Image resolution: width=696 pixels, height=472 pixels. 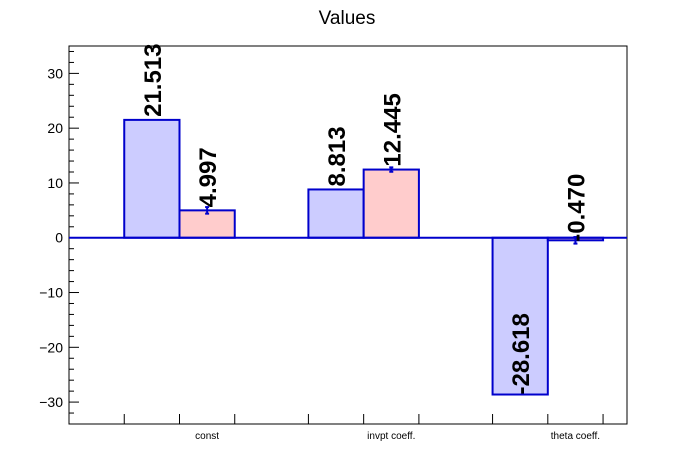 What do you see at coordinates (363, 428) in the screenshot?
I see `x-axis: const invpt coeff. theta coeff.` at bounding box center [363, 428].